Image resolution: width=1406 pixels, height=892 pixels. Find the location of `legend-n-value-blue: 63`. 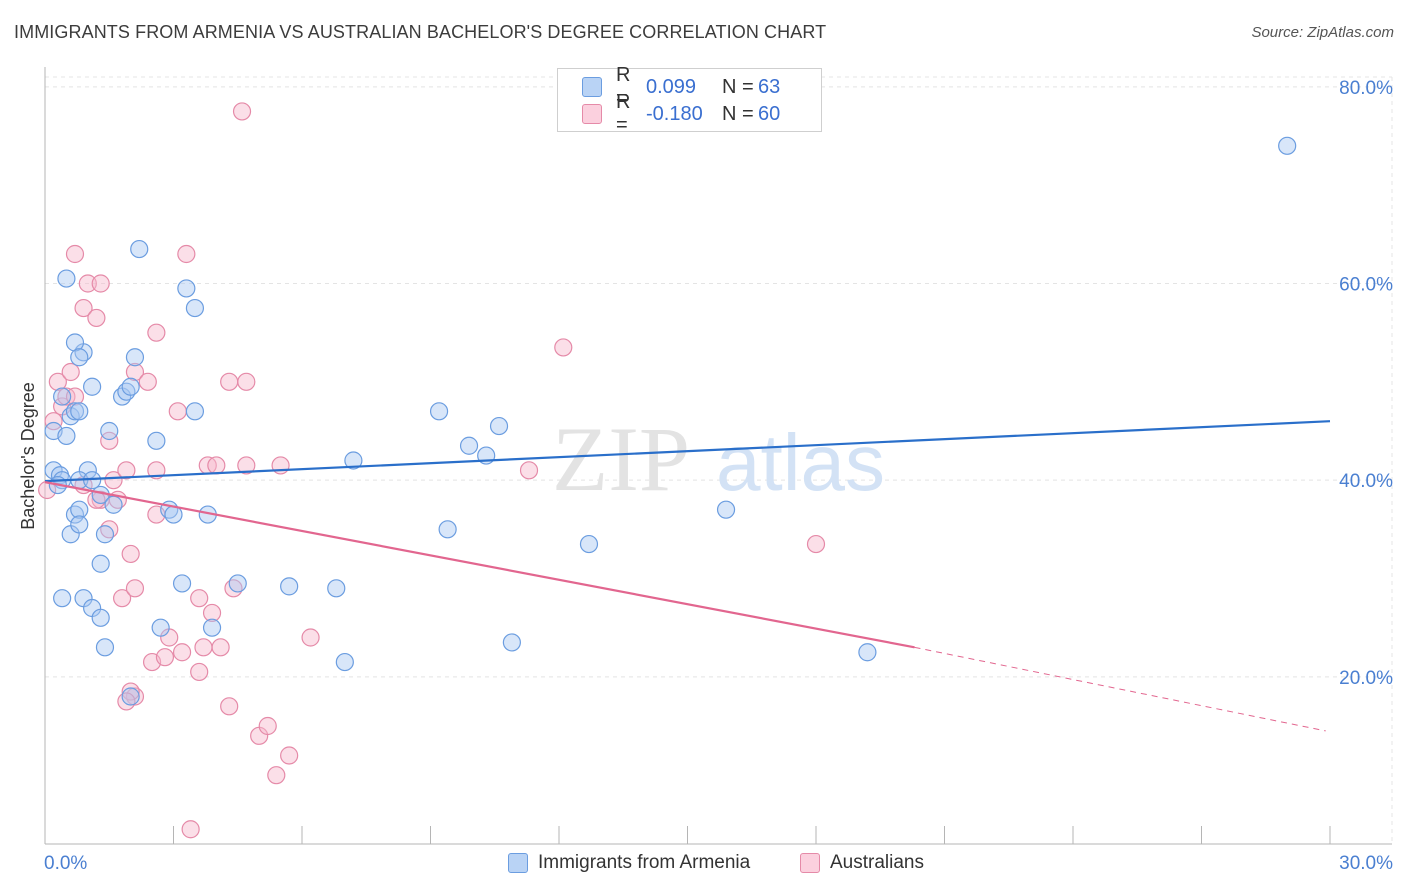

legend-n-value-blue: 63 is located at coordinates (769, 86).